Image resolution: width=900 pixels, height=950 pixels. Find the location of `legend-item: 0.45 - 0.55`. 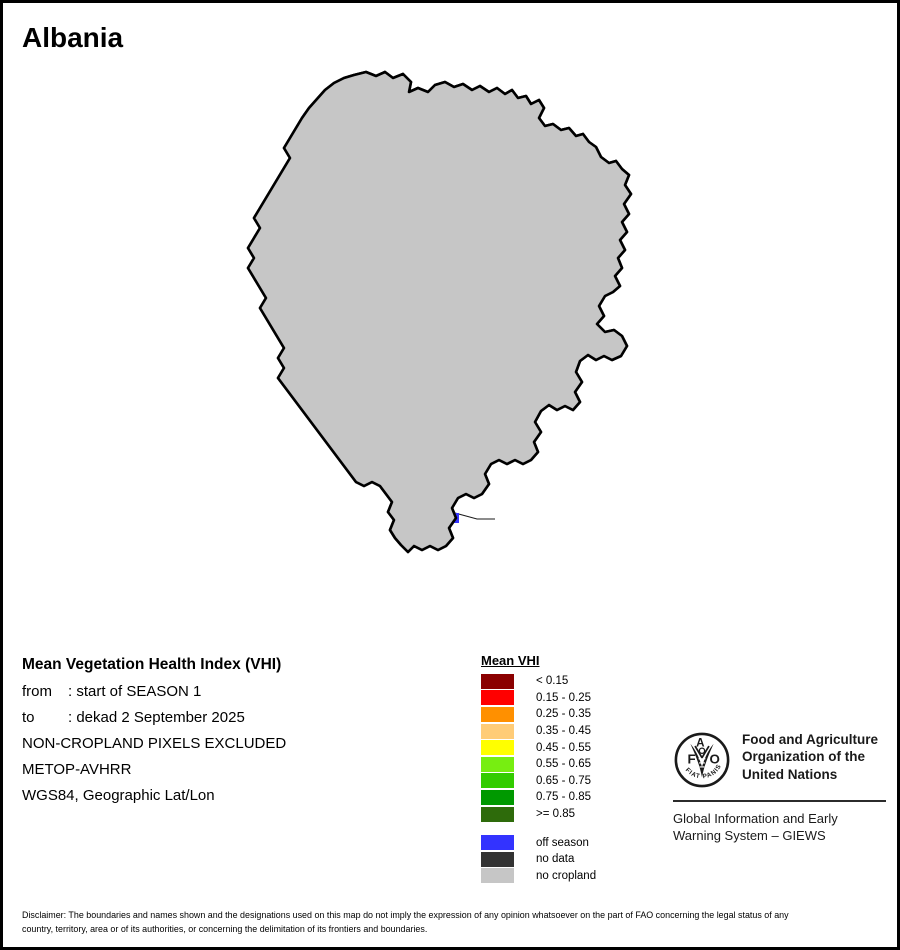

legend-item: 0.45 - 0.55 is located at coordinates (563, 747).